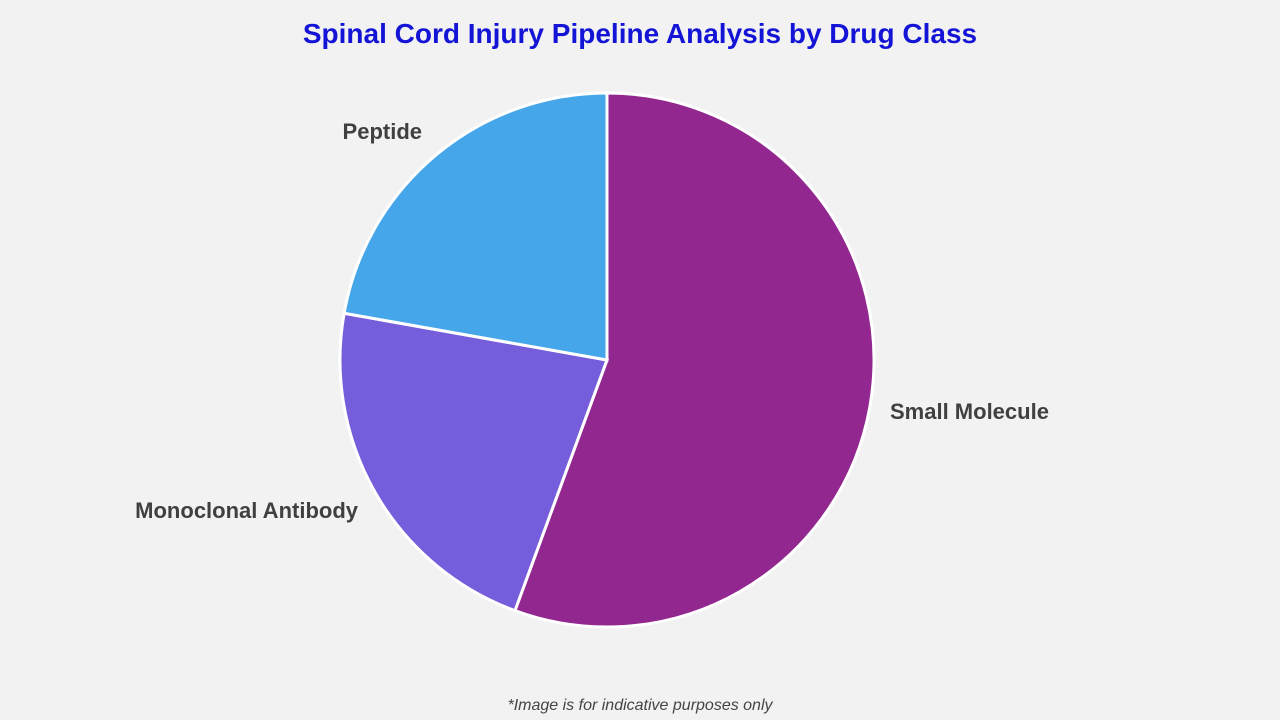 The height and width of the screenshot is (720, 1280). Describe the element at coordinates (969, 411) in the screenshot. I see `slice-label: Small Molecule` at that location.